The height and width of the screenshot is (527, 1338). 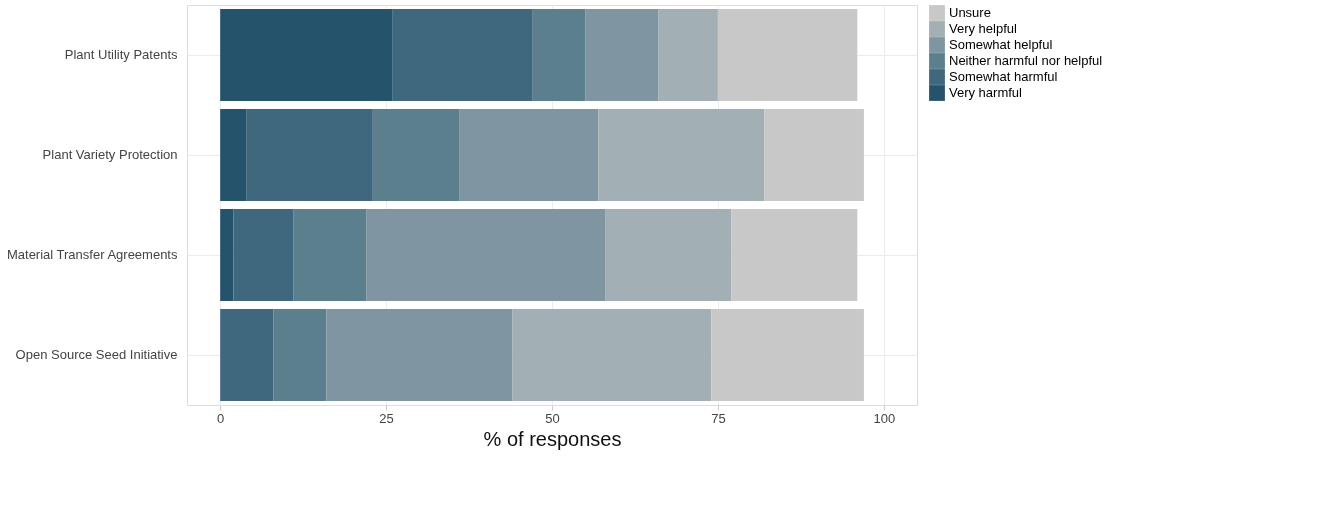 I want to click on legend-label: Very harmful, so click(x=986, y=92).